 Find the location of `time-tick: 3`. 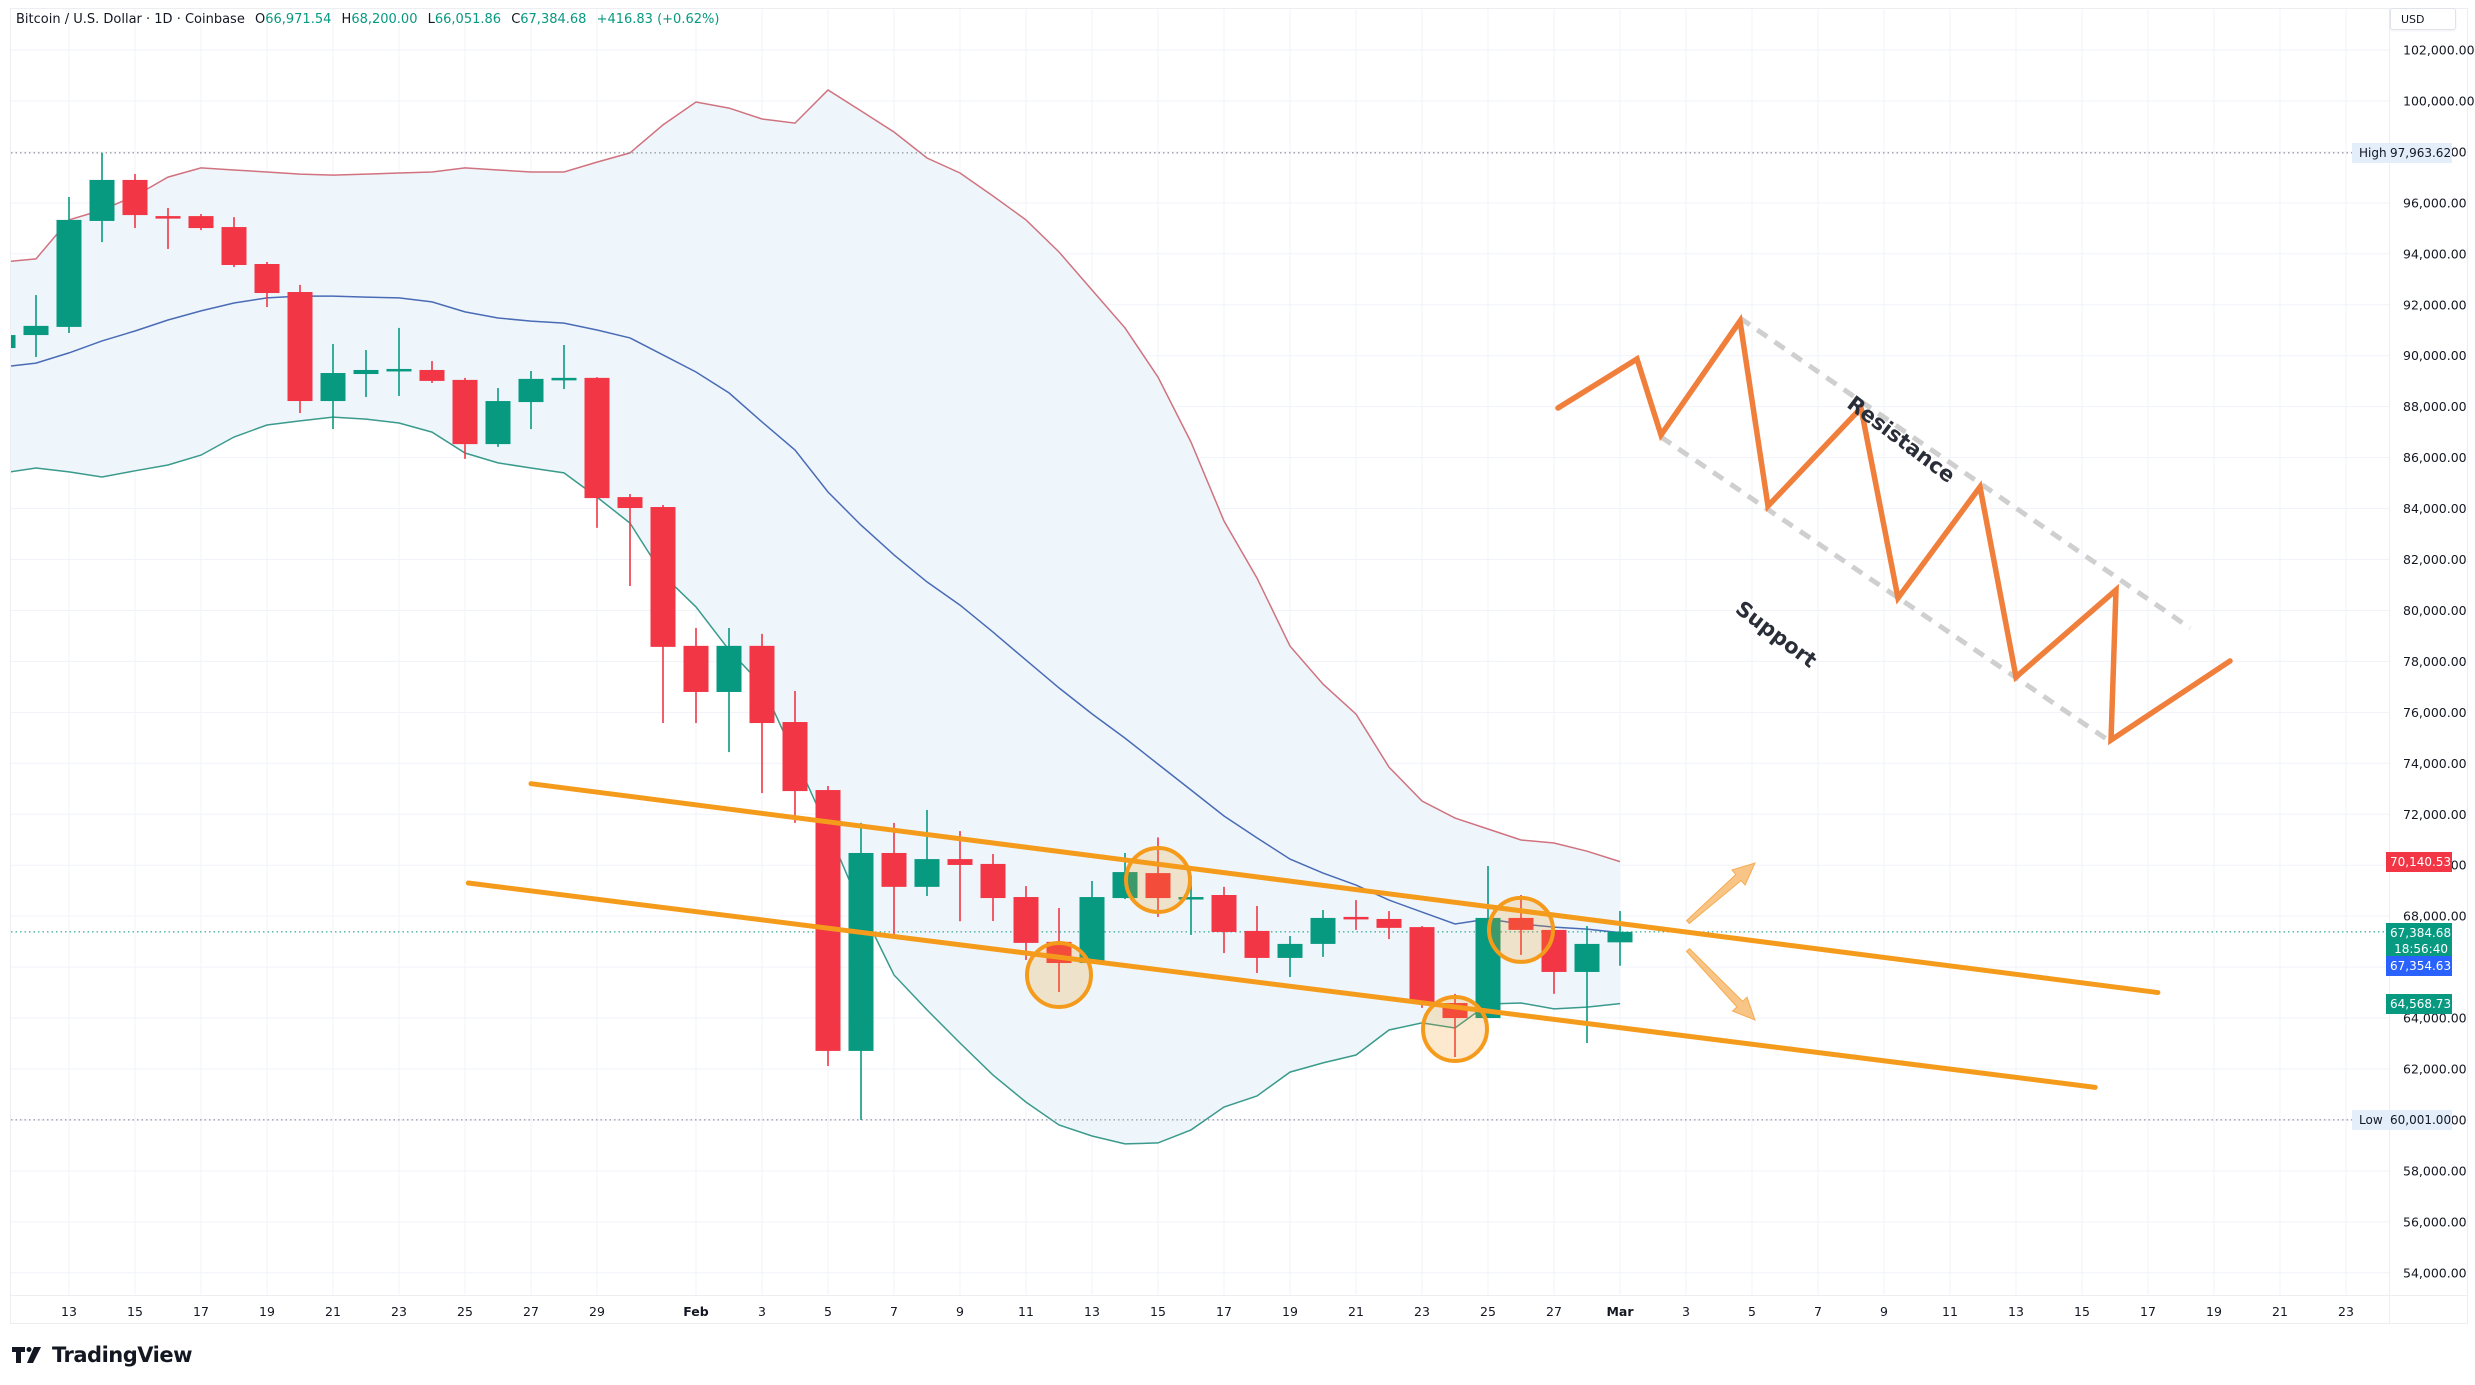

time-tick: 3 is located at coordinates (762, 1311).